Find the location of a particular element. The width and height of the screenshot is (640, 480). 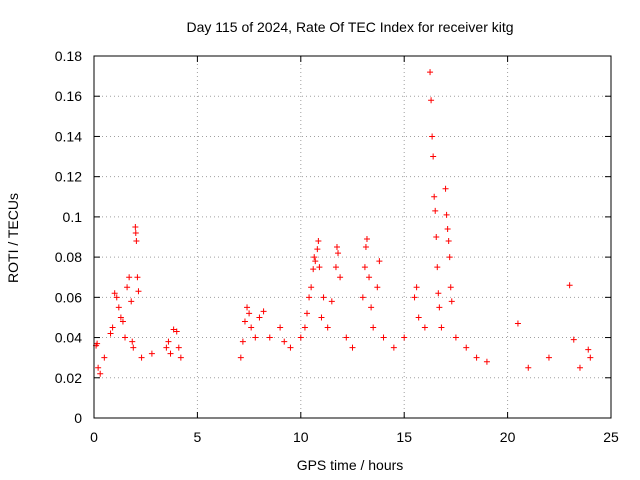

y-tick-label: 0.06 is located at coordinates (68, 297).